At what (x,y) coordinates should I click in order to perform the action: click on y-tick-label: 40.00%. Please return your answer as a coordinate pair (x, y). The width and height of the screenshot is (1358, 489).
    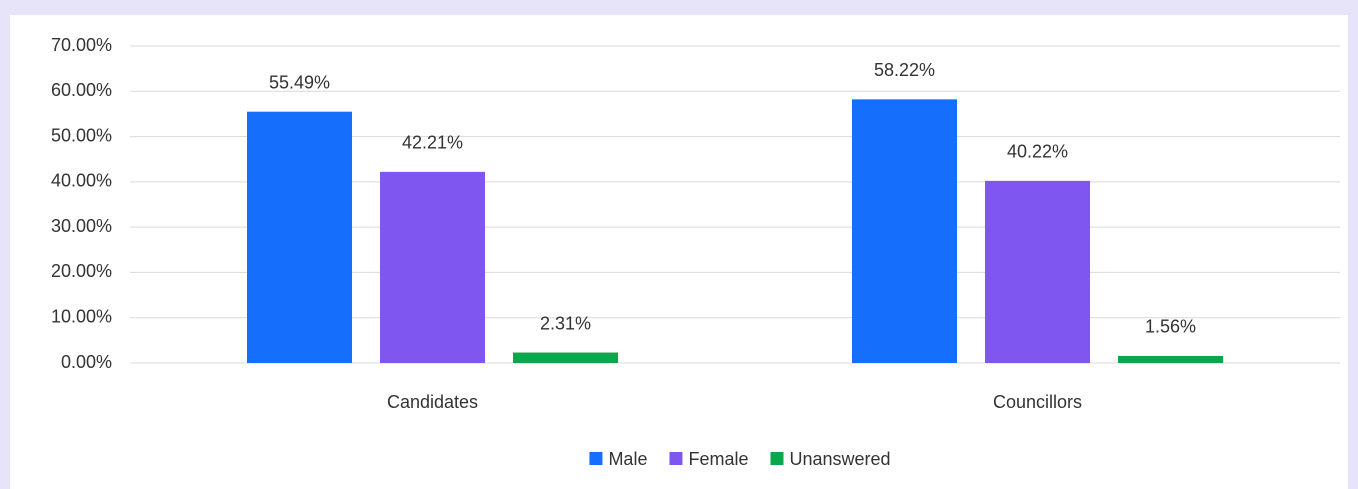
    Looking at the image, I should click on (81, 181).